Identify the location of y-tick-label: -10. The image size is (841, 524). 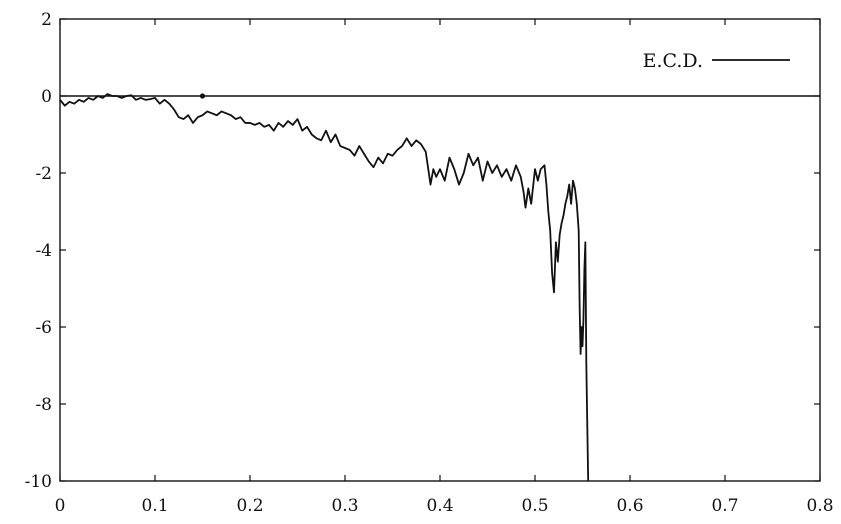
(38, 482).